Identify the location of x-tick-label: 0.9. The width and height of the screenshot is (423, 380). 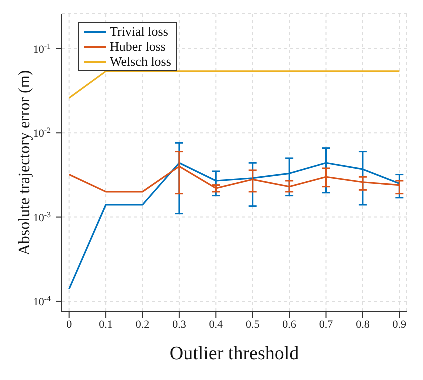
(400, 324).